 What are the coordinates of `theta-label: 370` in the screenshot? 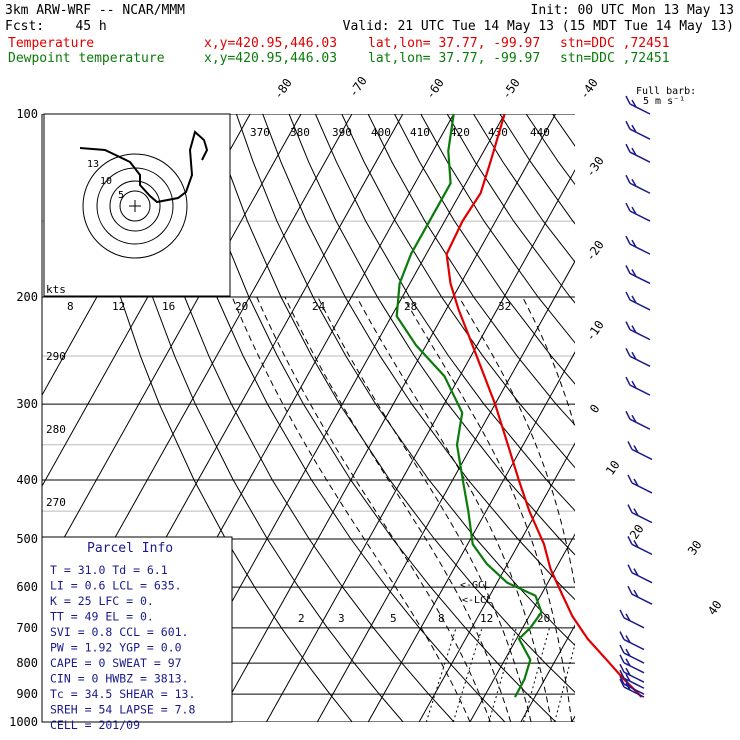 It's located at (260, 132).